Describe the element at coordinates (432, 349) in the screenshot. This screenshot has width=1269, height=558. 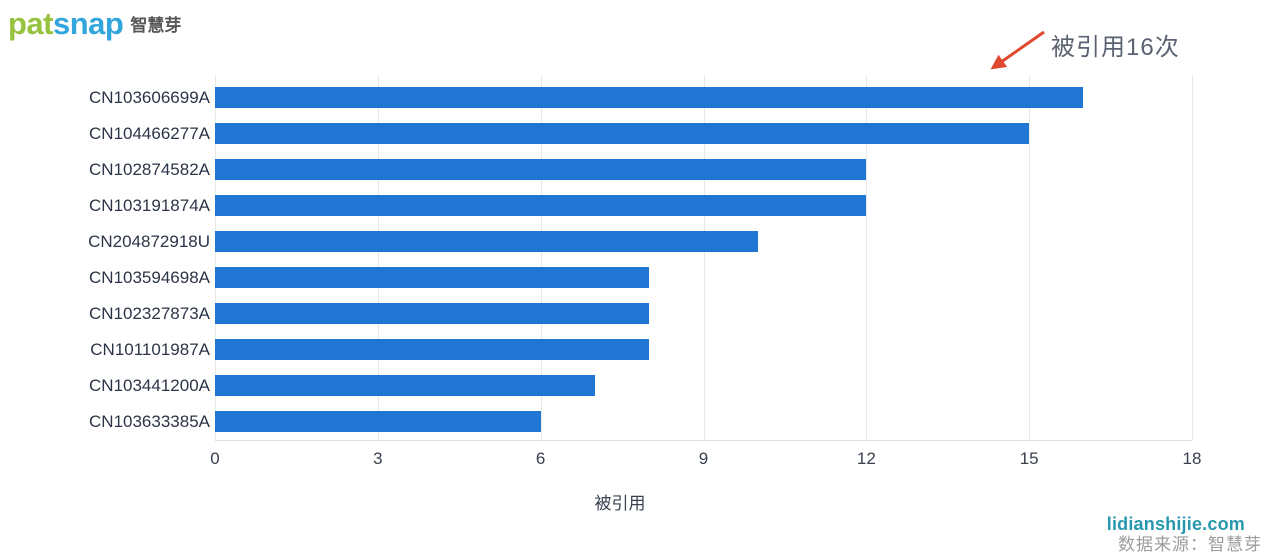
I see `bar-CN101101987A` at that location.